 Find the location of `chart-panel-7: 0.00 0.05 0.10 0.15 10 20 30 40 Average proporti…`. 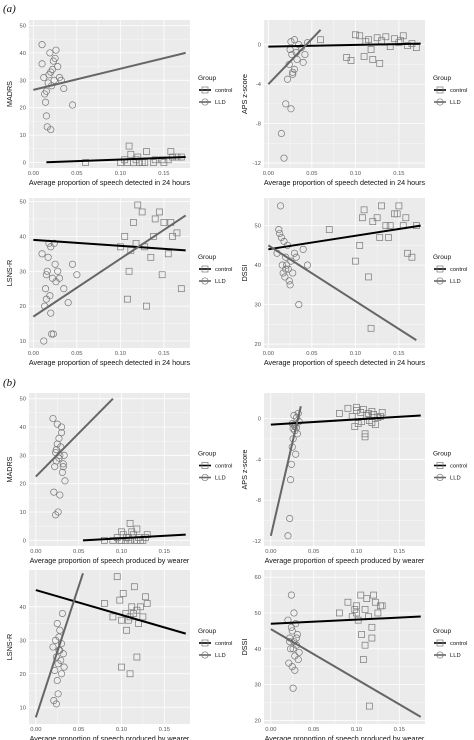

chart-panel-7: 0.00 0.05 0.10 0.15 10 20 30 40 Average proporti… is located at coordinates (118, 655).